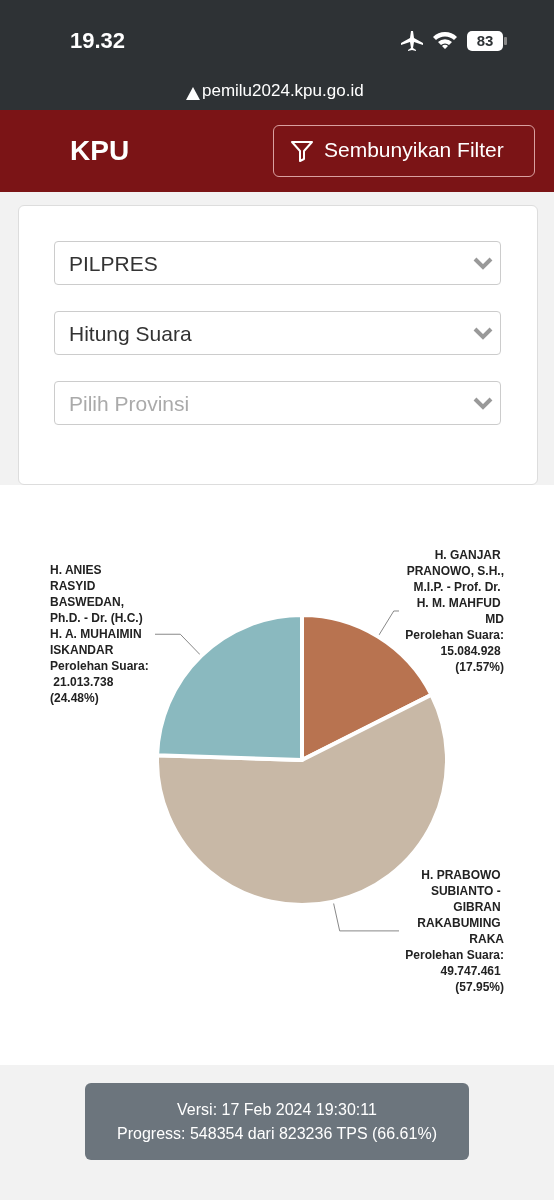 The image size is (554, 1200). Describe the element at coordinates (99, 682) in the screenshot. I see `data-label: Perolehan Suara: 21.013.738 (24.48%)` at that location.